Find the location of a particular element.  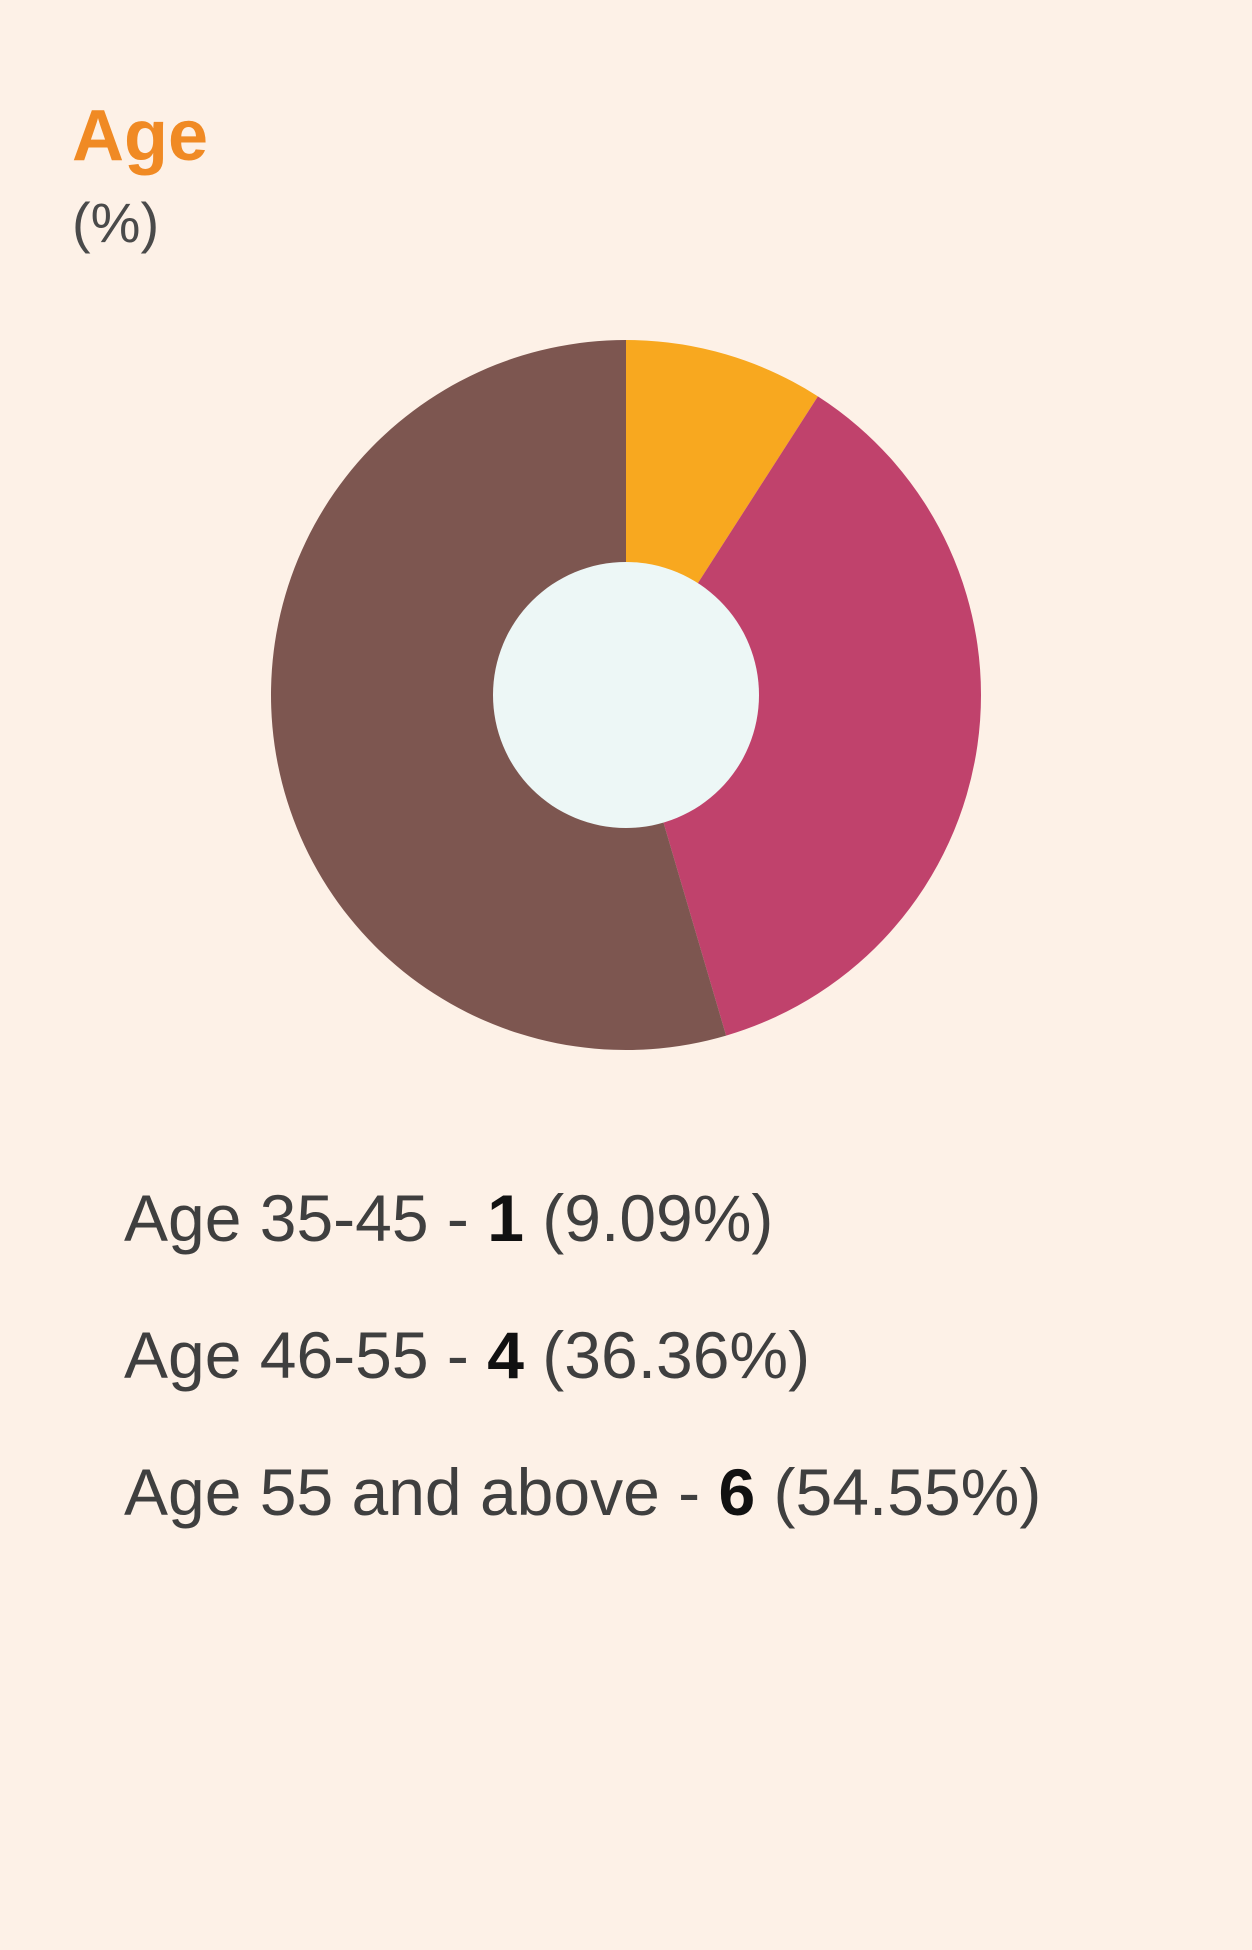

legend-count: 1 is located at coordinates (505, 1218).